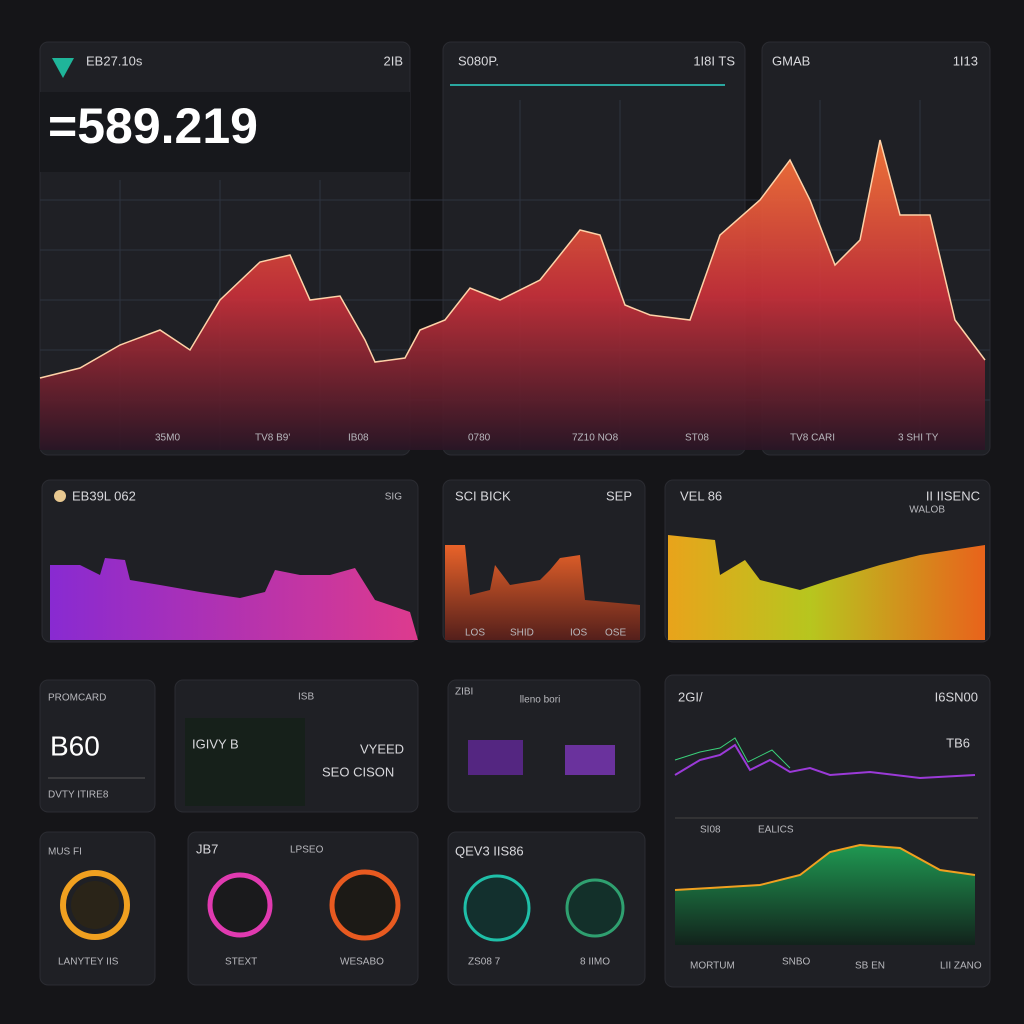 This screenshot has height=1024, width=1024. What do you see at coordinates (358, 438) in the screenshot?
I see `axis-label: IB08` at bounding box center [358, 438].